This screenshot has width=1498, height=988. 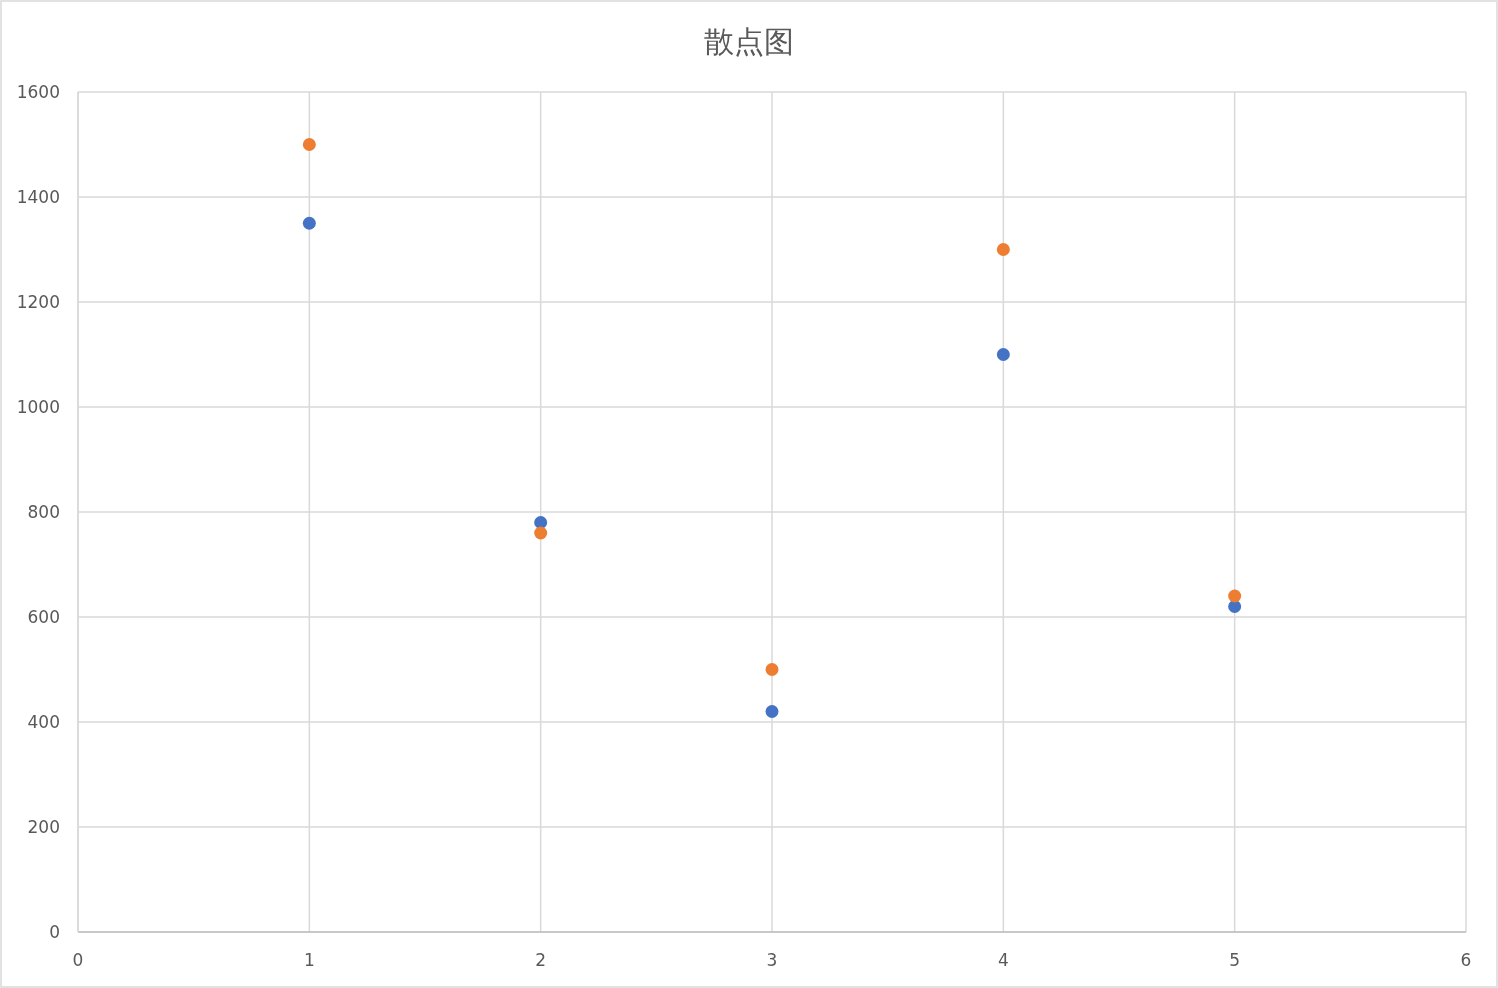 I want to click on x-tick-label: 6, so click(x=1466, y=960).